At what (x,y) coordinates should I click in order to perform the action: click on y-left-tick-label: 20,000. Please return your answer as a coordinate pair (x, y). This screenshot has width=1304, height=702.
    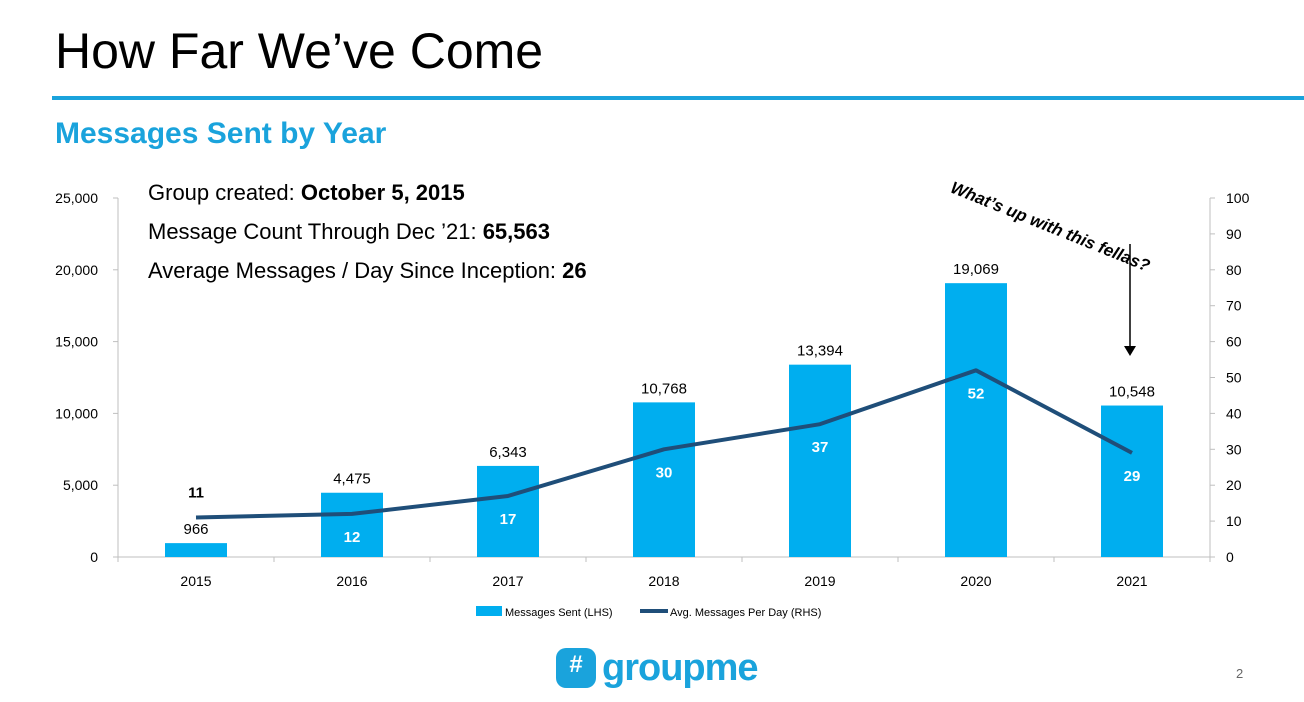
    Looking at the image, I should click on (76, 270).